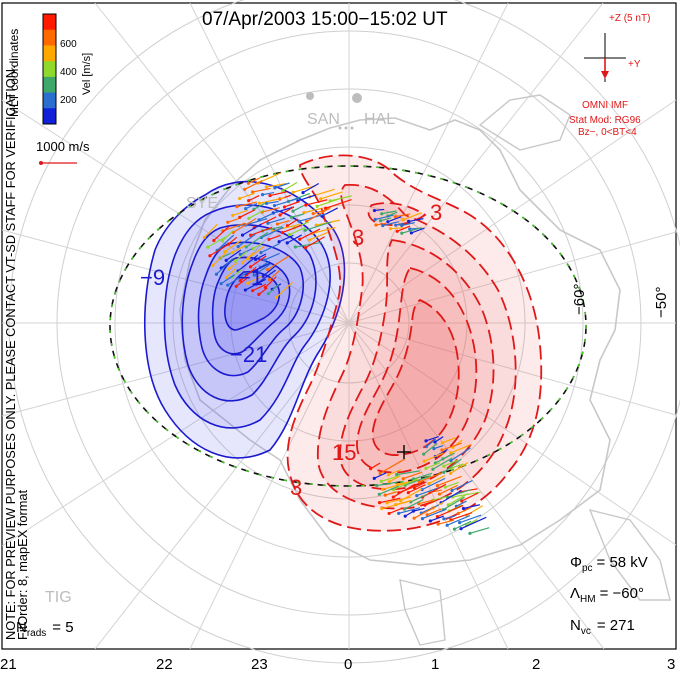 This screenshot has width=680, height=674. What do you see at coordinates (607, 132) in the screenshot?
I see `imf-condition: Bz−, 0<BT<4` at bounding box center [607, 132].